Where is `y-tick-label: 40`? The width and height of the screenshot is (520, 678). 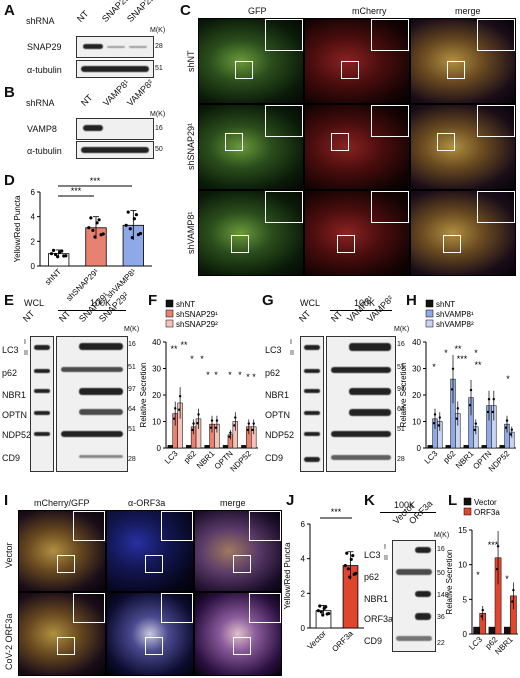
y-tick-label: 40 is located at coordinates (156, 342).